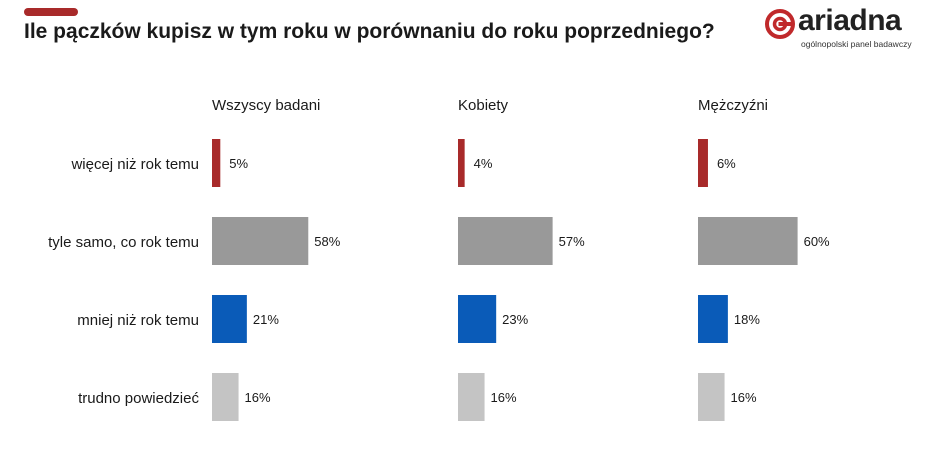 The height and width of the screenshot is (472, 931). Describe the element at coordinates (266, 319) in the screenshot. I see `data-label: 21%` at that location.